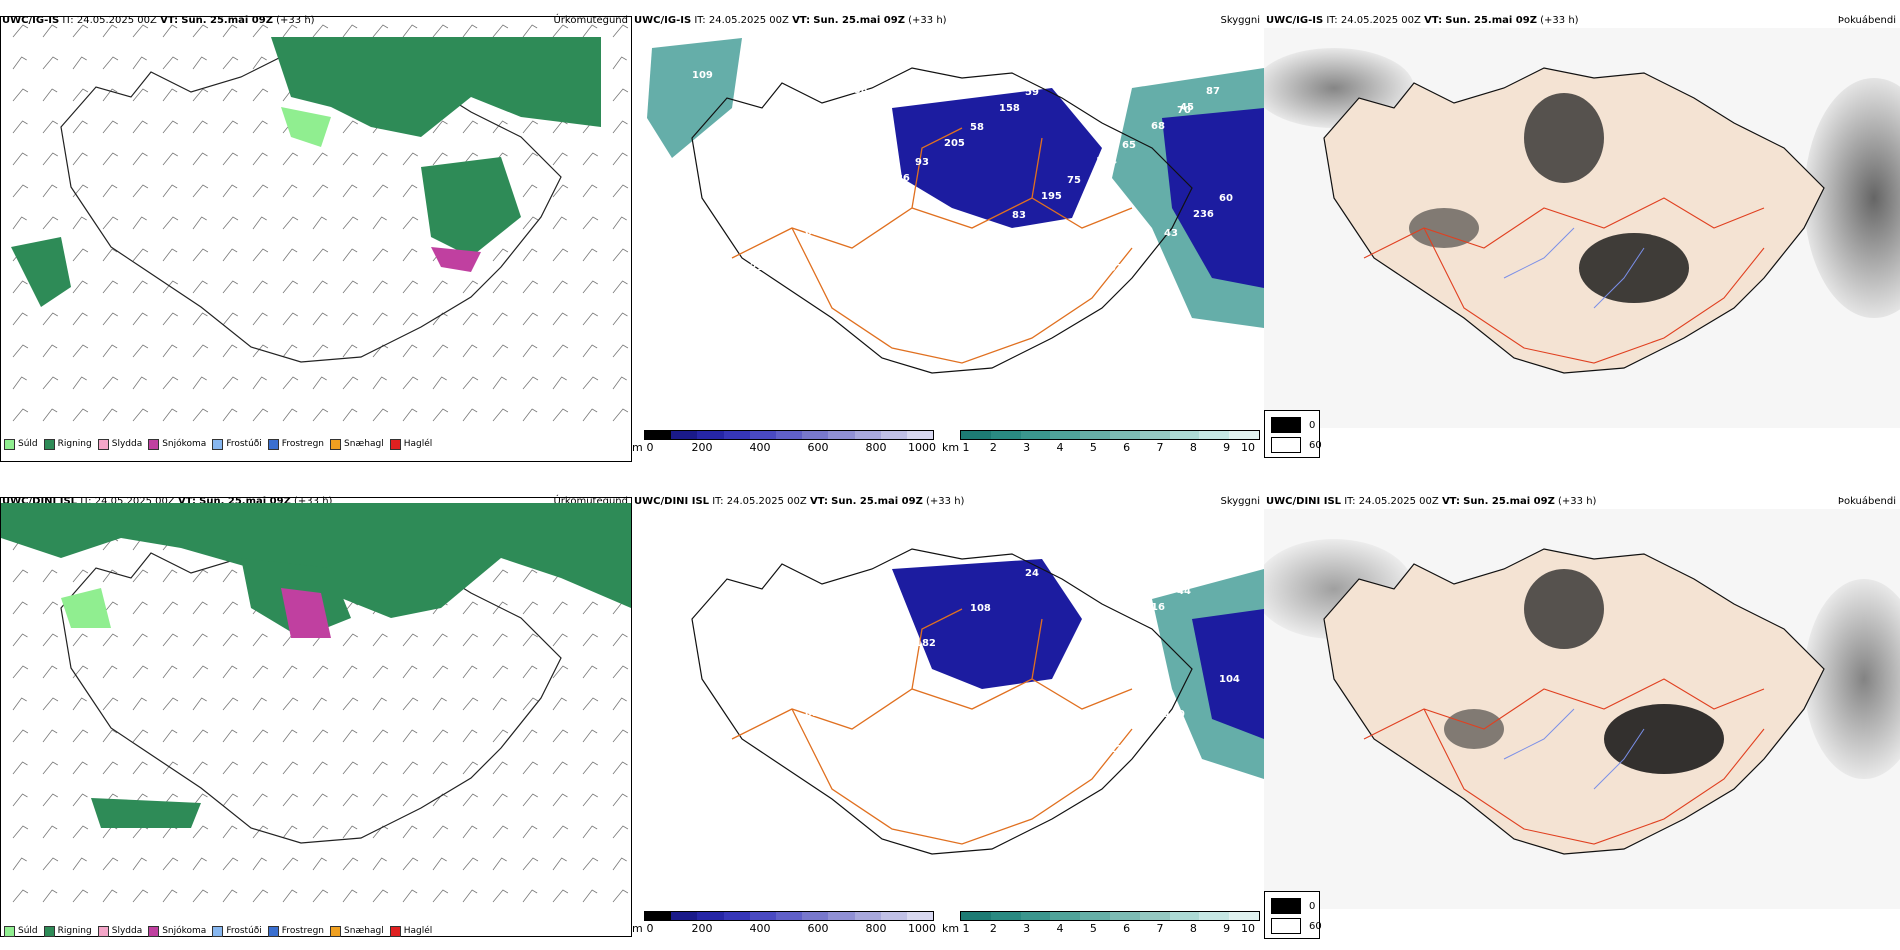 This screenshot has height=950, width=1900. Describe the element at coordinates (471, 207) in the screenshot. I see `rain-area-east` at that location.